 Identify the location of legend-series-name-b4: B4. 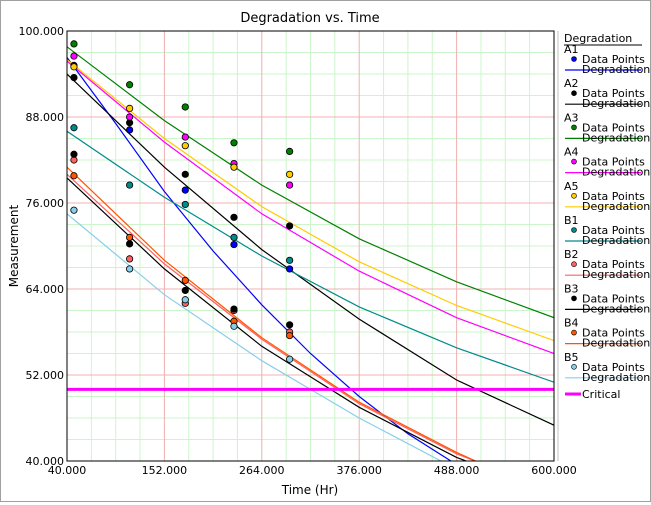
(571, 323).